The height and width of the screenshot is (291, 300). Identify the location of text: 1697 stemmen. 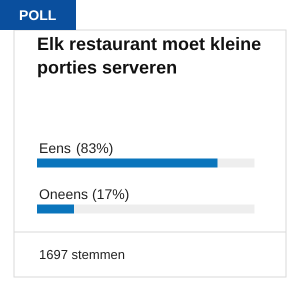
(82, 254).